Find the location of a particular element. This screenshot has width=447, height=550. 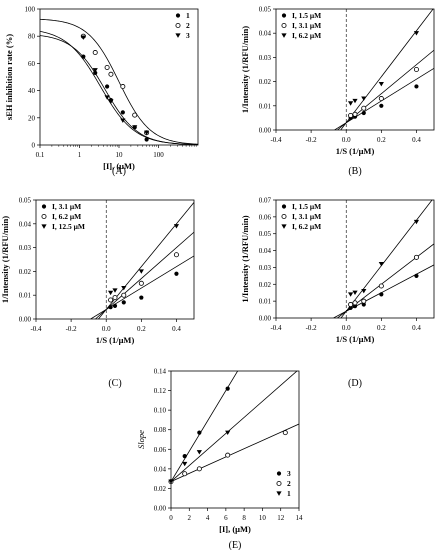

x-tick-label: 0.4 is located at coordinates (416, 328).